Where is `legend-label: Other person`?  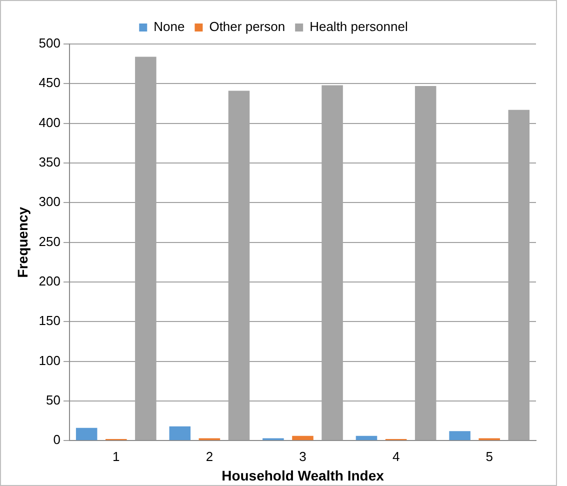 legend-label: Other person is located at coordinates (247, 26).